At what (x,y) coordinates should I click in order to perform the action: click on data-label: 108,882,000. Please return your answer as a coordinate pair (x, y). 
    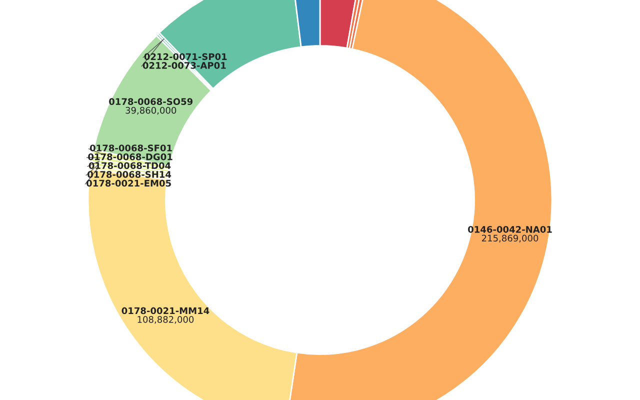
    Looking at the image, I should click on (166, 320).